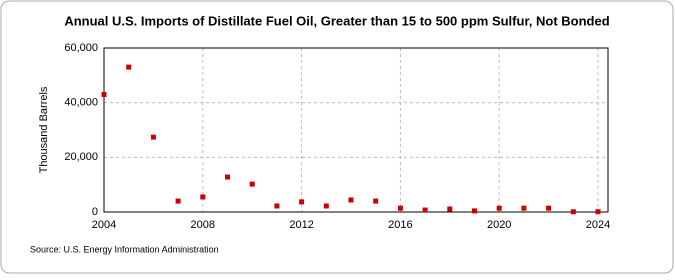 The width and height of the screenshot is (675, 280). Describe the element at coordinates (499, 225) in the screenshot. I see `x-tick-label: 2020` at that location.